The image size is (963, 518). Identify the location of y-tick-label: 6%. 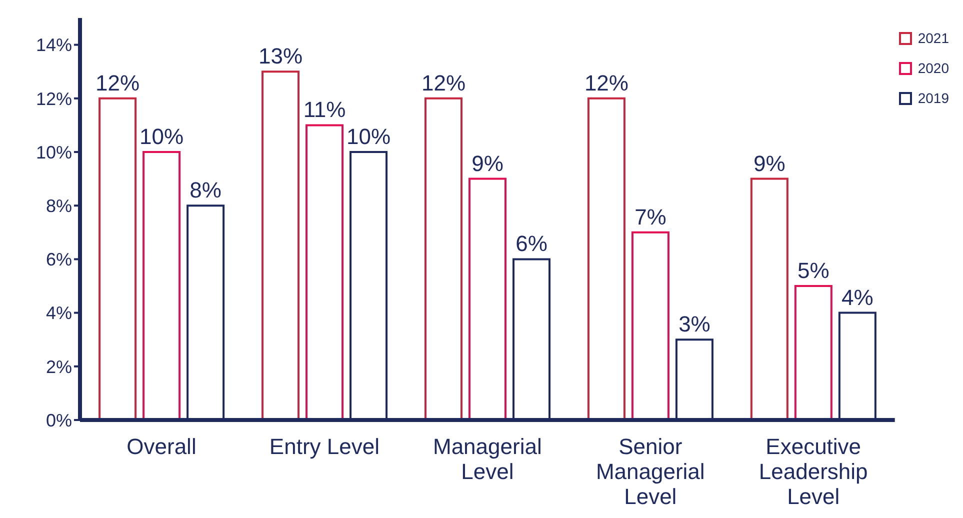
(59, 260).